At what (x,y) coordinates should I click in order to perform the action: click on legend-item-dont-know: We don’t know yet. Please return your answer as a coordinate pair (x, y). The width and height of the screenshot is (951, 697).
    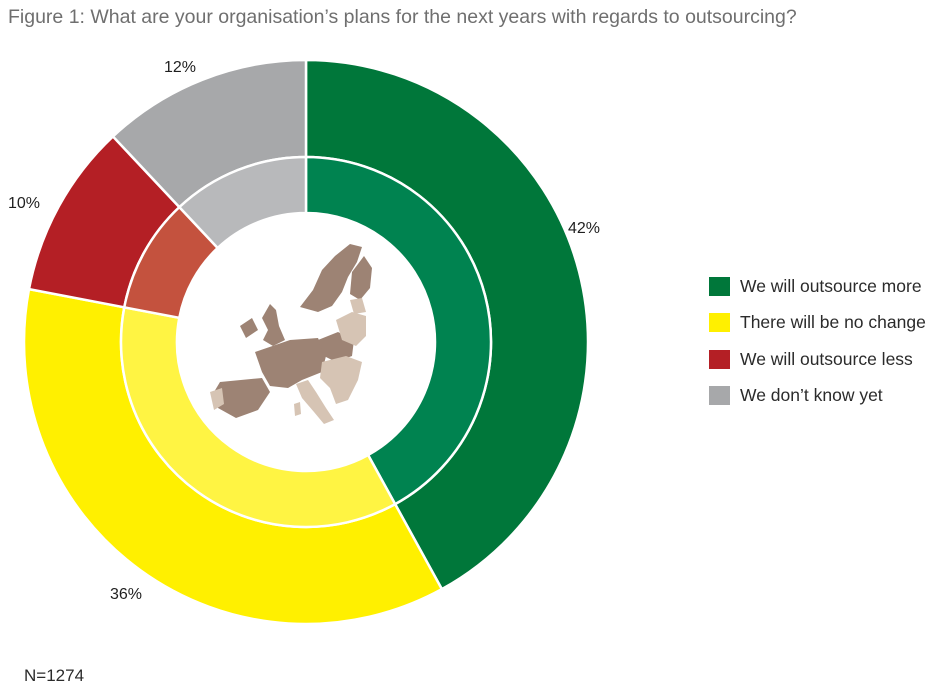
    Looking at the image, I should click on (817, 396).